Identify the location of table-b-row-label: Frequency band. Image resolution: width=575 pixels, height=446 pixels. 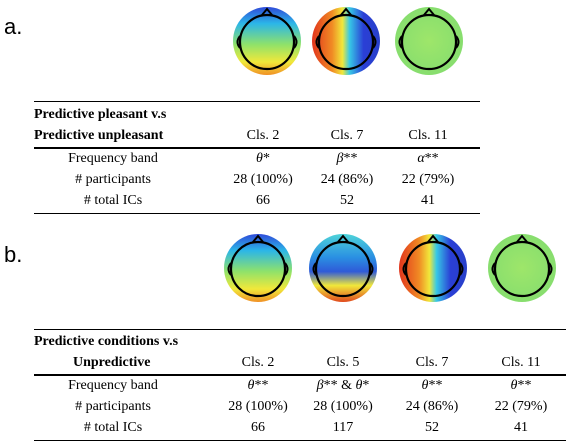
(113, 385).